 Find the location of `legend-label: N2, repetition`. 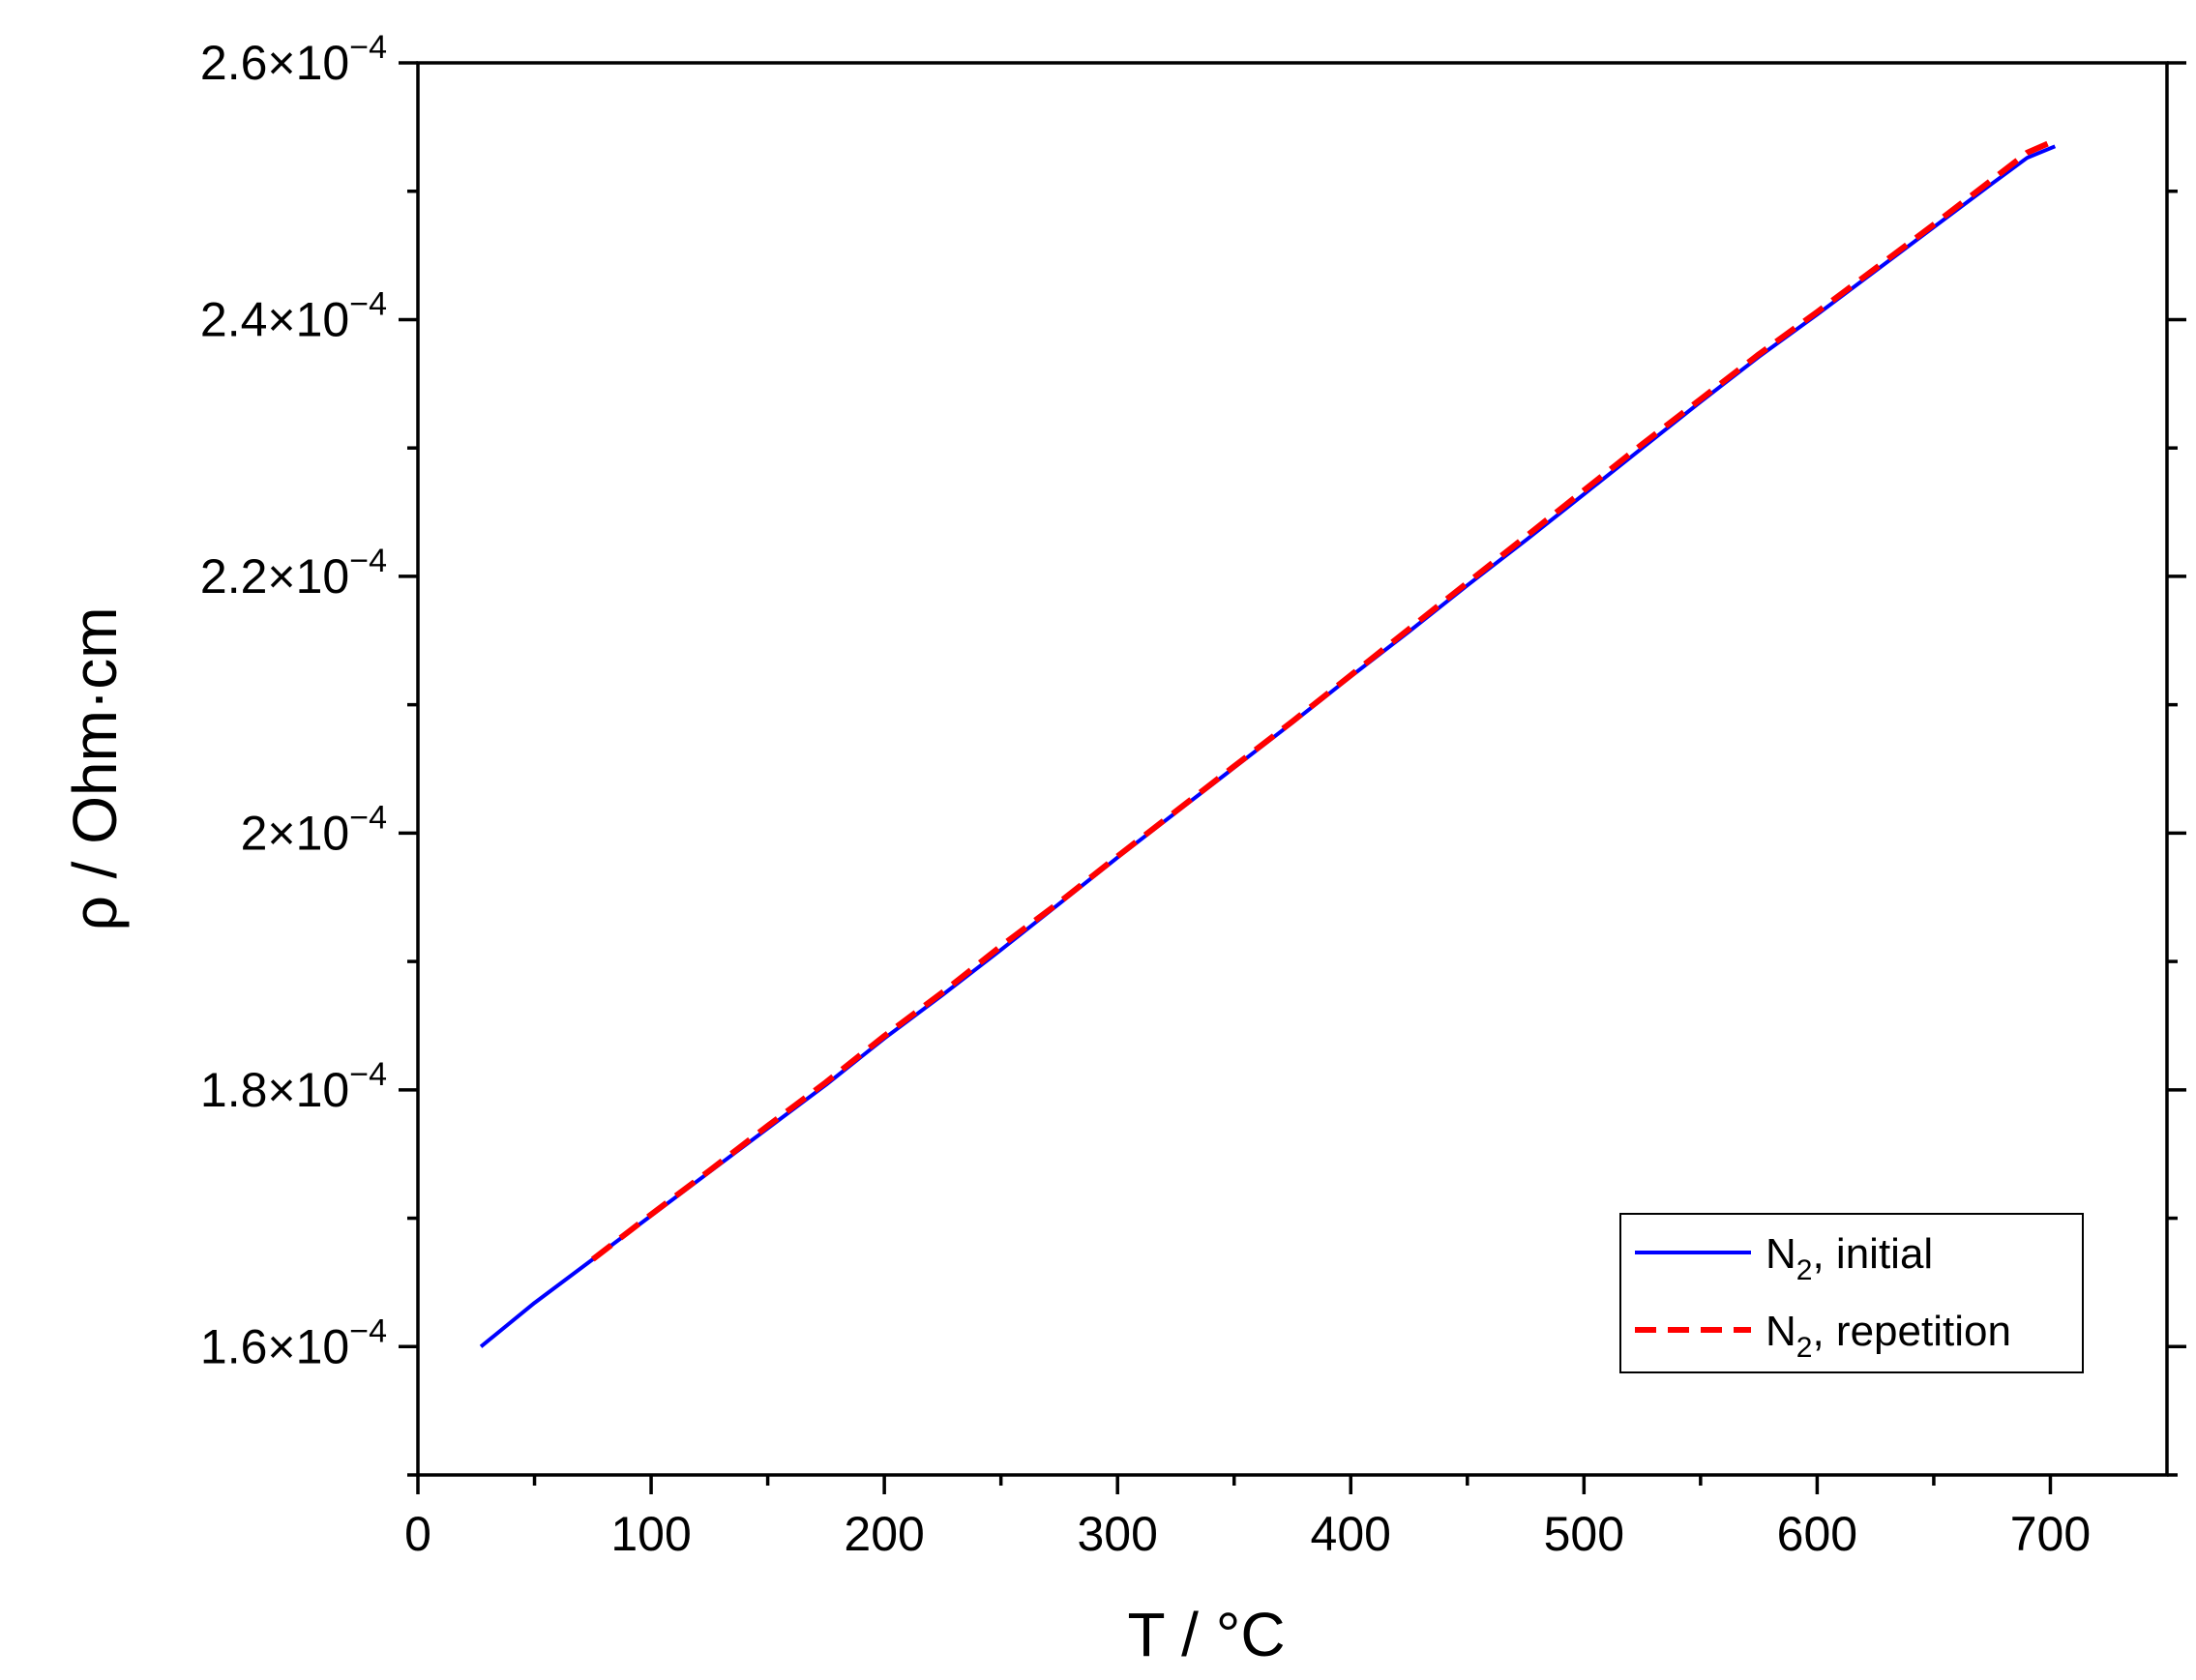

legend-label: N2, repetition is located at coordinates (1888, 1336).